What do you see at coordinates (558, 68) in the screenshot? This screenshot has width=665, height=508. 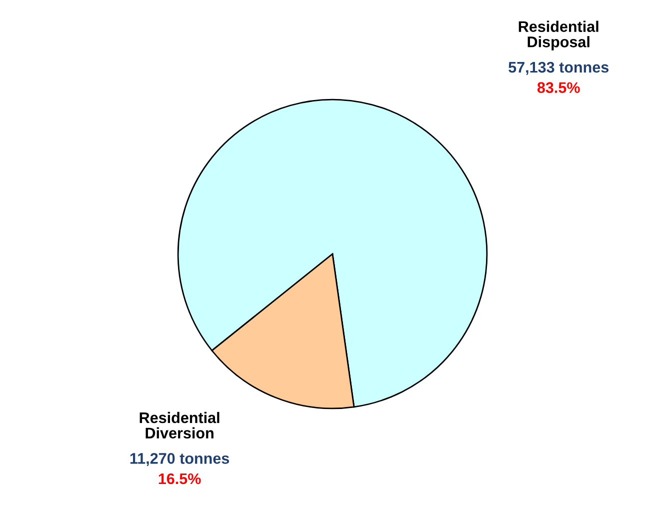 I see `data-label: 57,133 tonnes` at bounding box center [558, 68].